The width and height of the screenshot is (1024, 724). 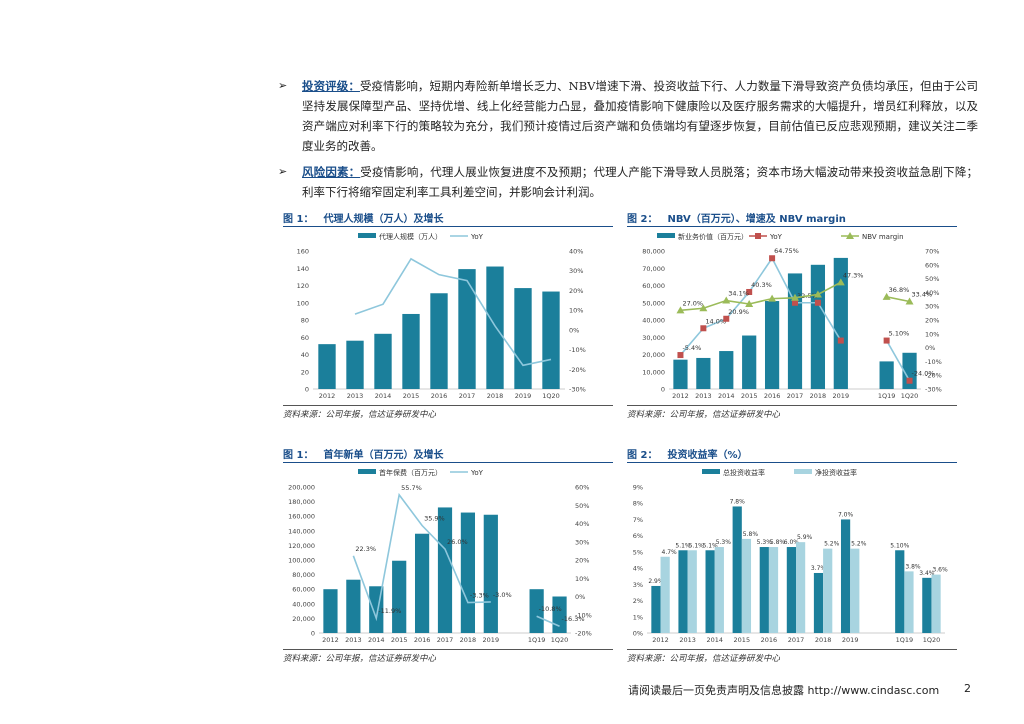 What do you see at coordinates (551, 396) in the screenshot?
I see `x-tick-label: 1Q20` at bounding box center [551, 396].